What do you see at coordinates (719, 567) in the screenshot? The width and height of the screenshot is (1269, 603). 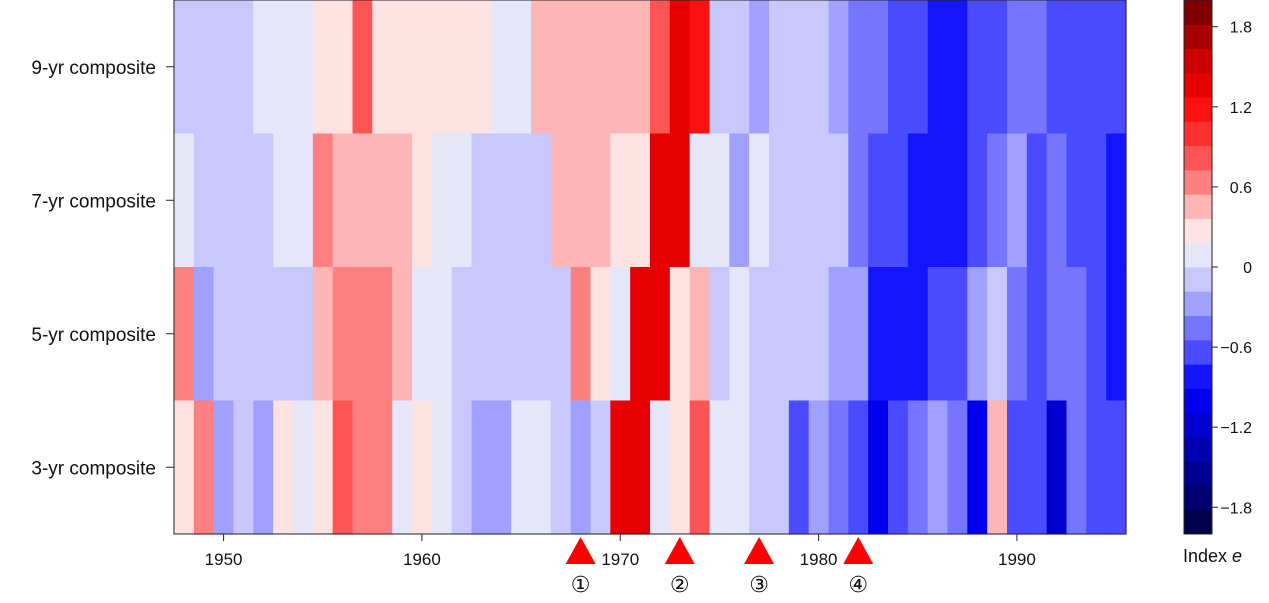 I see `event-markers: ① ② ③ ④` at bounding box center [719, 567].